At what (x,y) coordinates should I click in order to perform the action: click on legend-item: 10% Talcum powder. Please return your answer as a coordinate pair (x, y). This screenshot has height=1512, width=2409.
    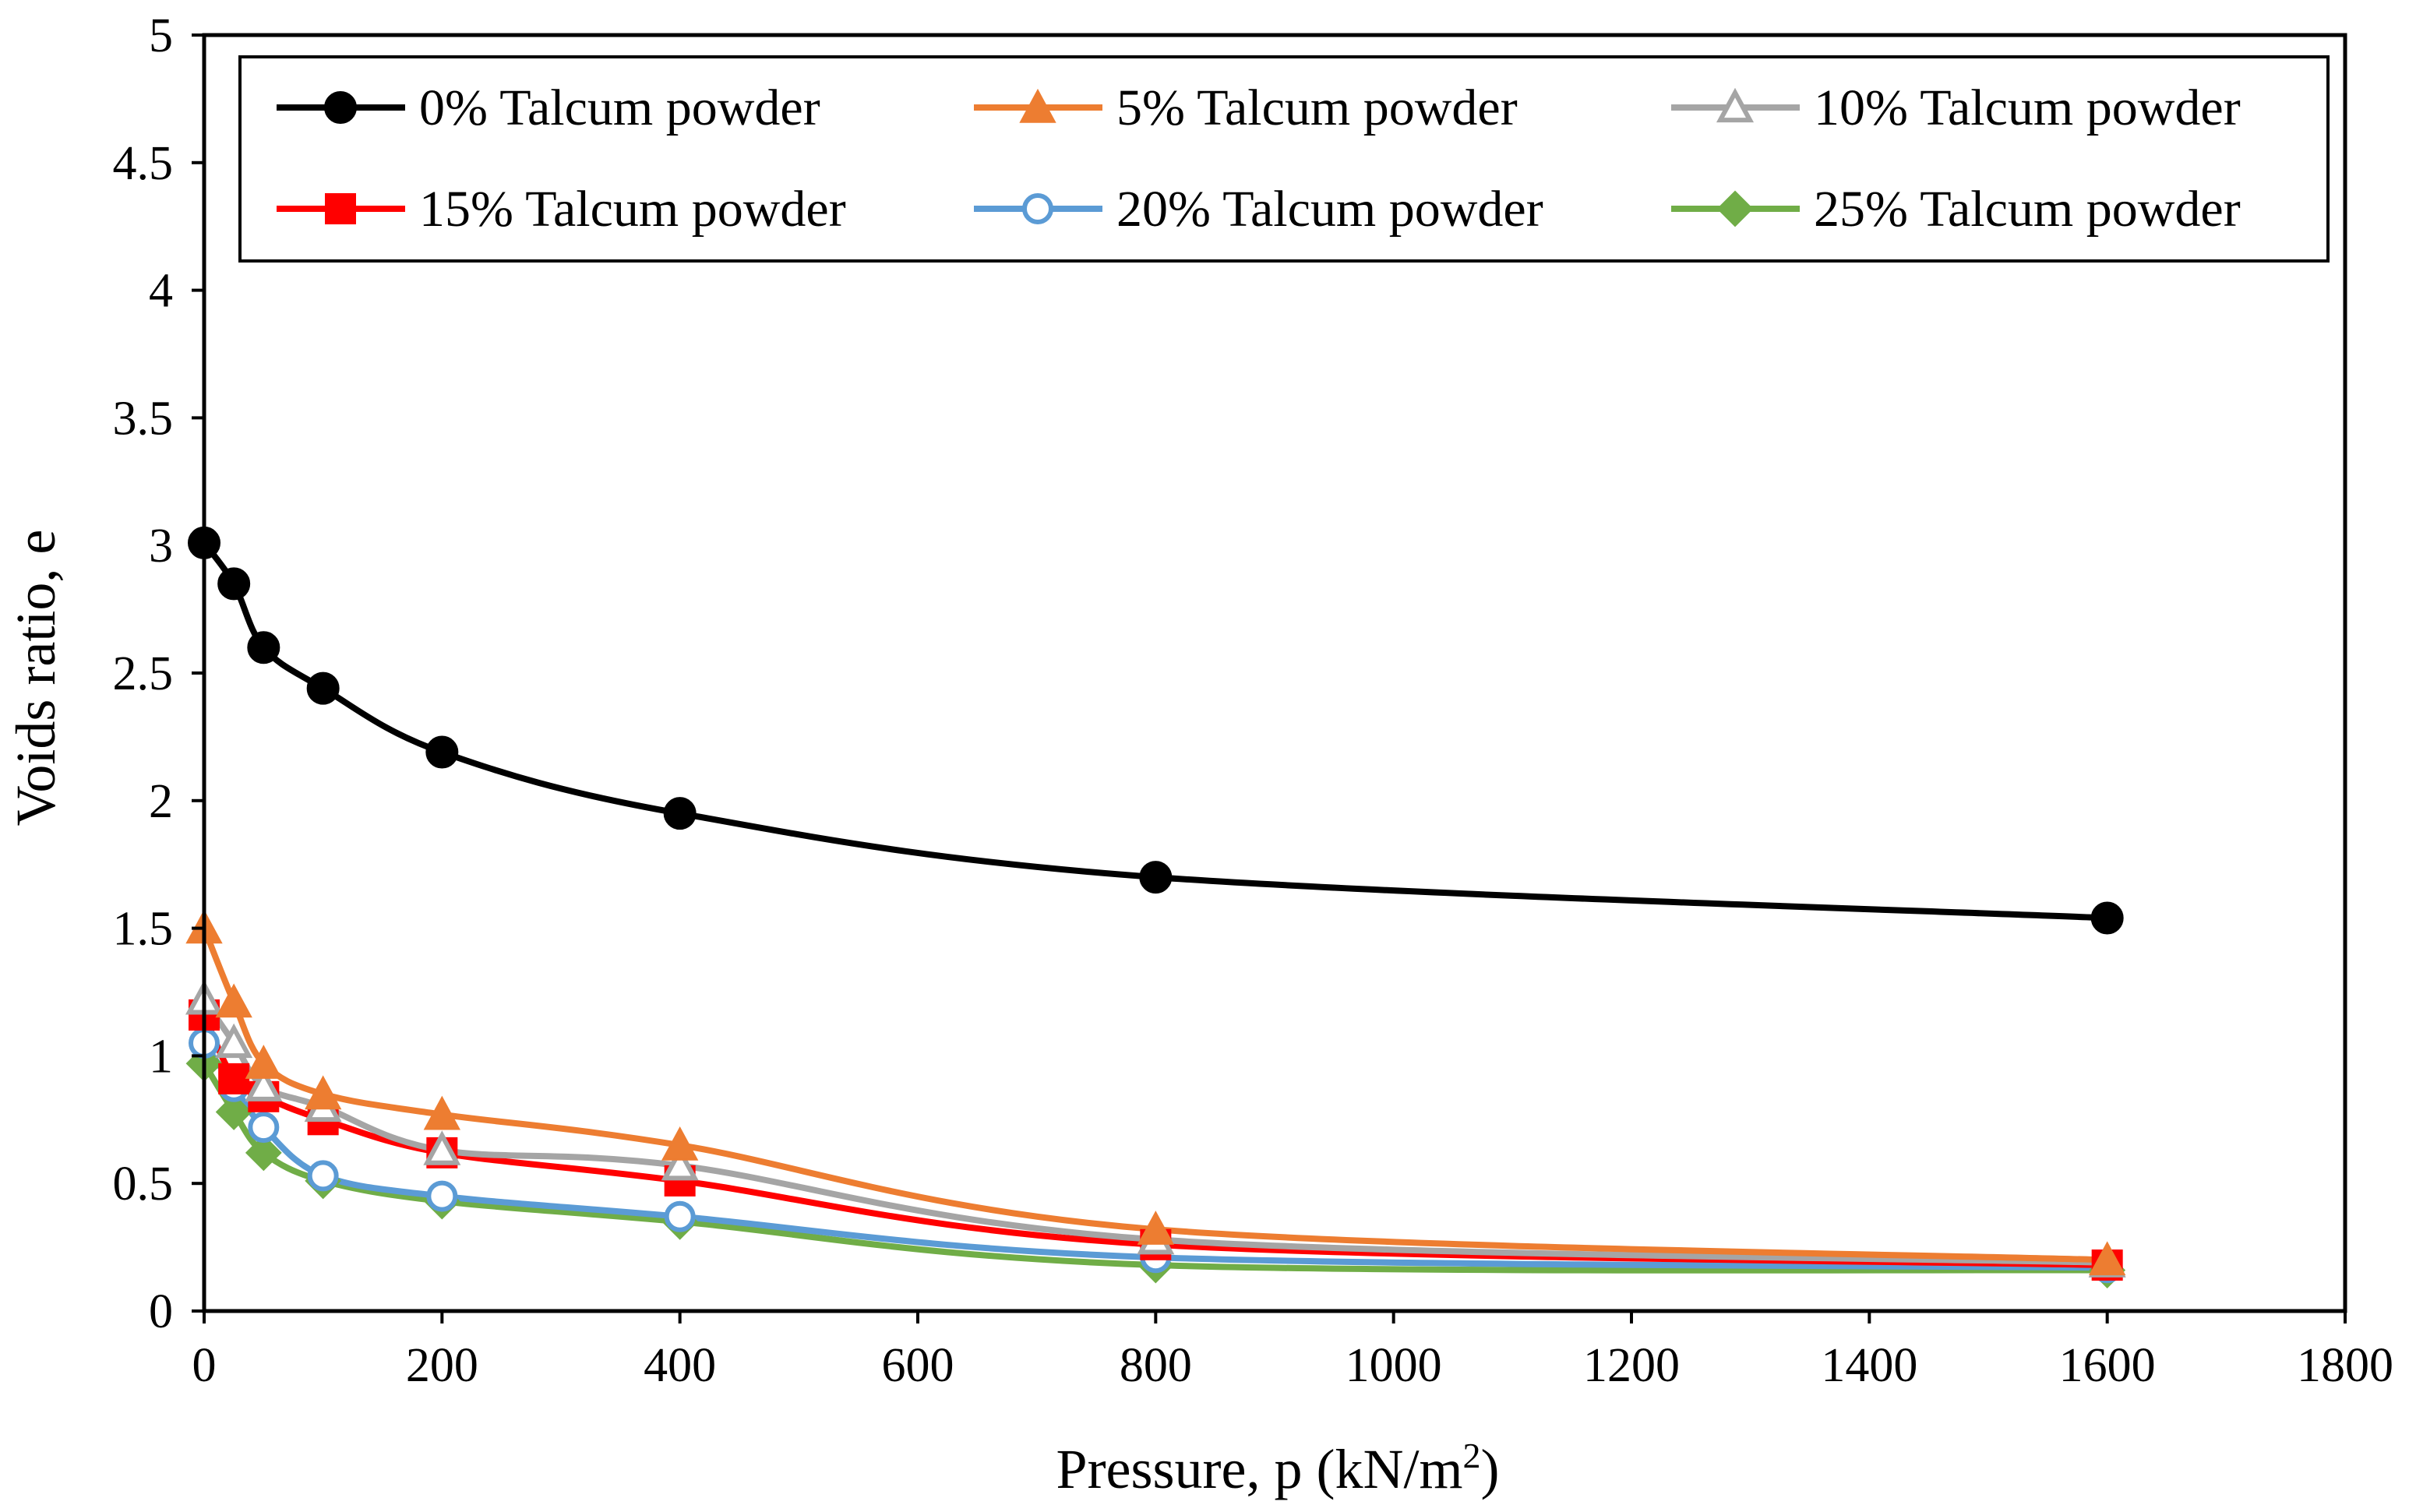
    Looking at the image, I should click on (1956, 108).